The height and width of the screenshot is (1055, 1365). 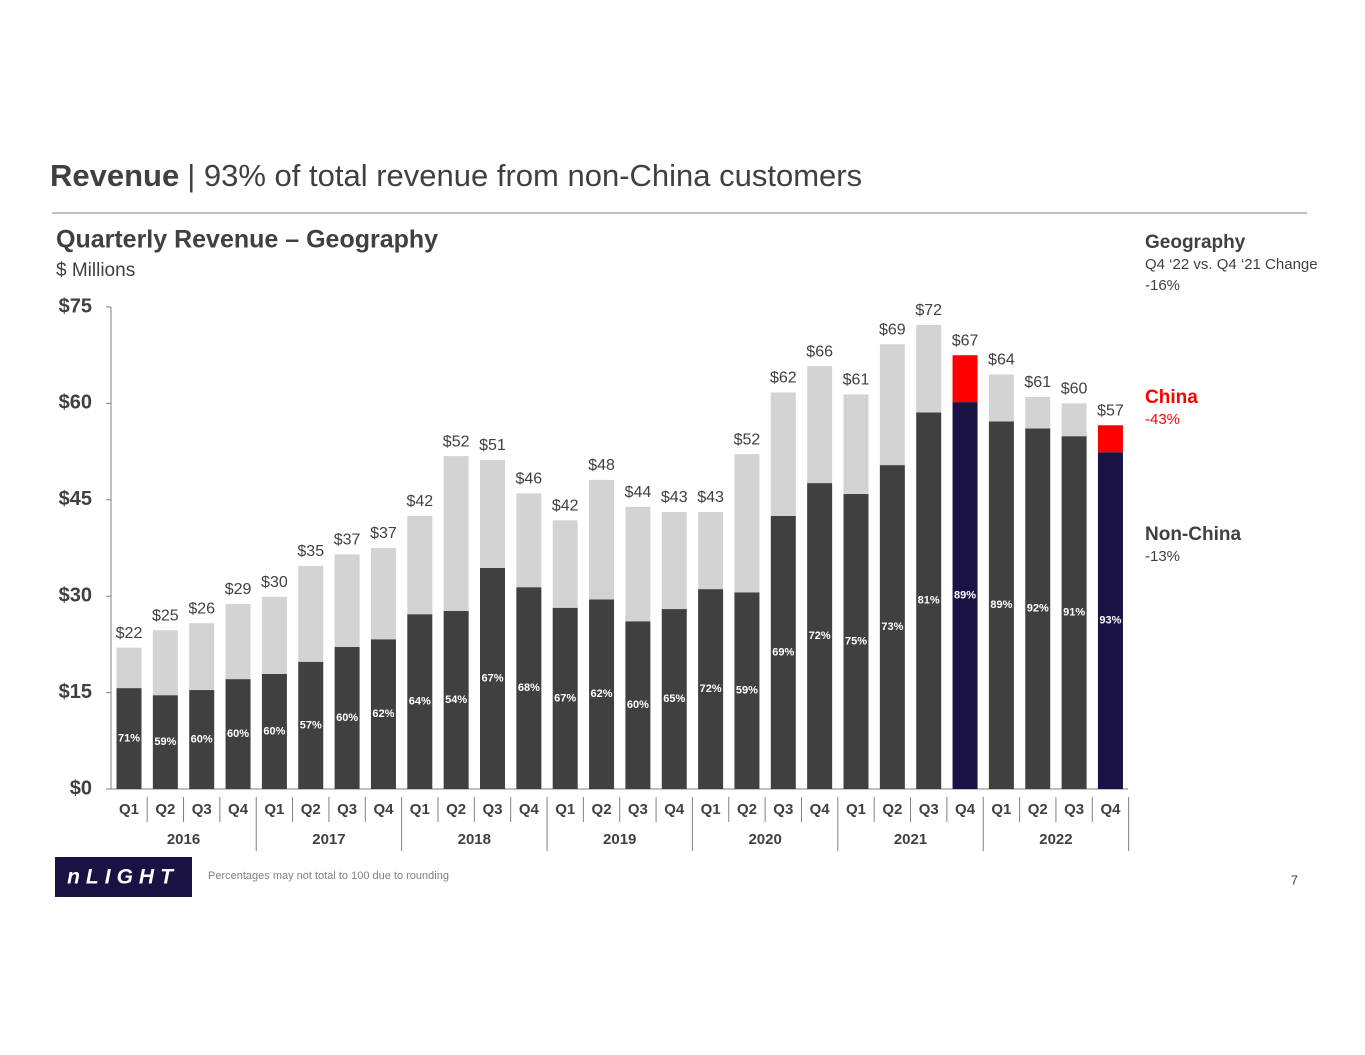 What do you see at coordinates (819, 351) in the screenshot?
I see `total-label: $66` at bounding box center [819, 351].